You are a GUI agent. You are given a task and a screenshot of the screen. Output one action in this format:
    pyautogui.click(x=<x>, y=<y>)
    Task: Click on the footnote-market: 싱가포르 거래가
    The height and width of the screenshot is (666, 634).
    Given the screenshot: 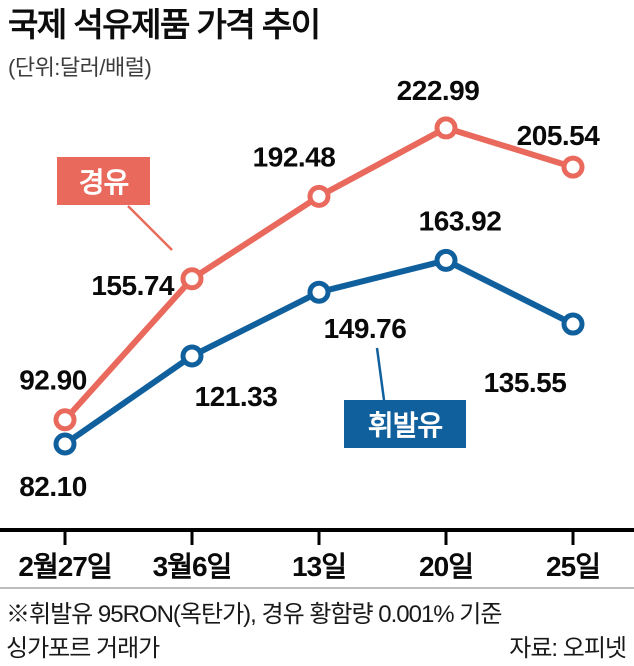 What is the action you would take?
    pyautogui.click(x=83, y=648)
    